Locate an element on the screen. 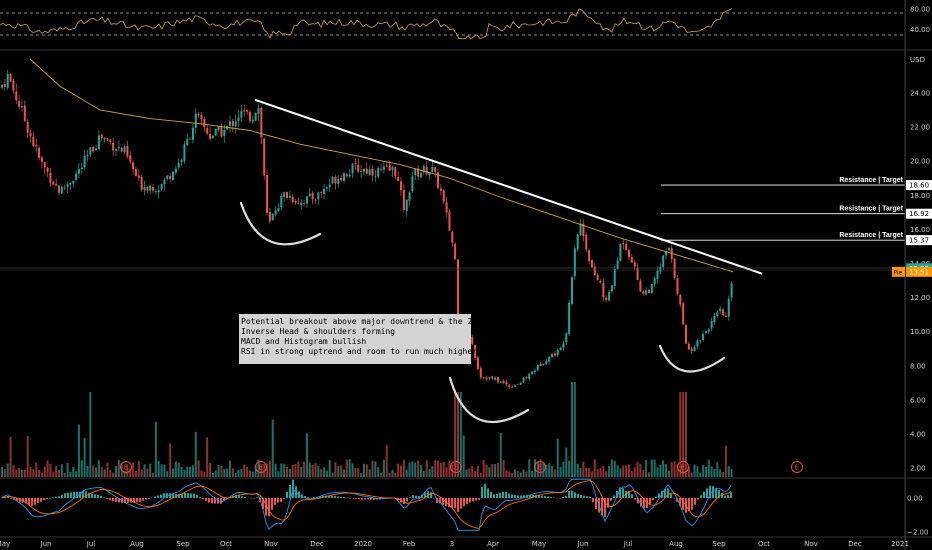 This screenshot has height=550, width=932. price-tick-label: 6.00 is located at coordinates (918, 400).